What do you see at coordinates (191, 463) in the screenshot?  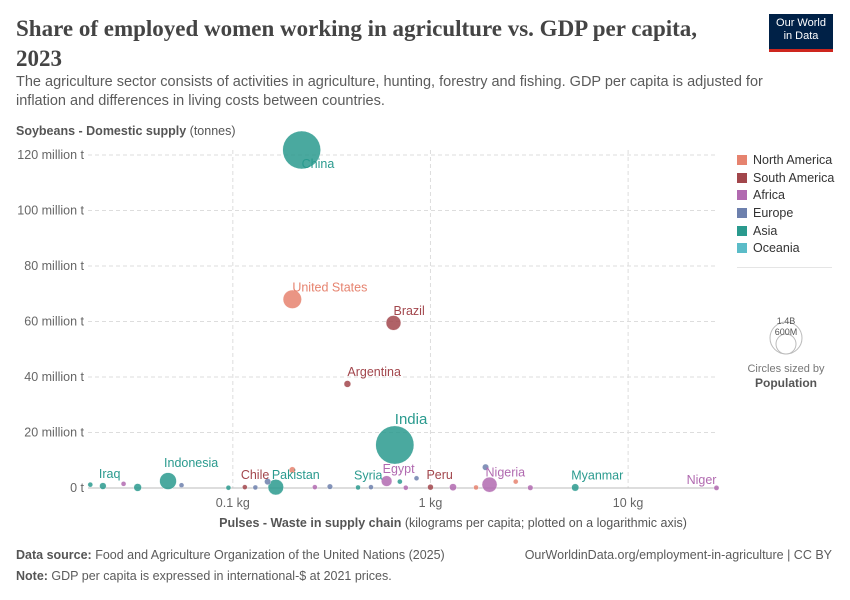 I see `point-label: Indonesia` at bounding box center [191, 463].